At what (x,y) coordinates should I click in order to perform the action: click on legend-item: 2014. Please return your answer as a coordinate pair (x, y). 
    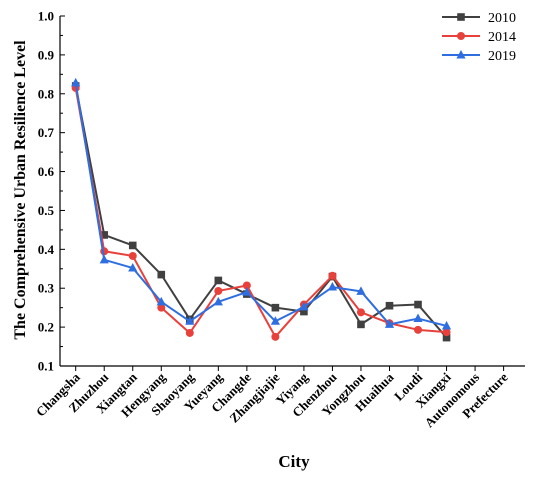
    Looking at the image, I should click on (479, 37).